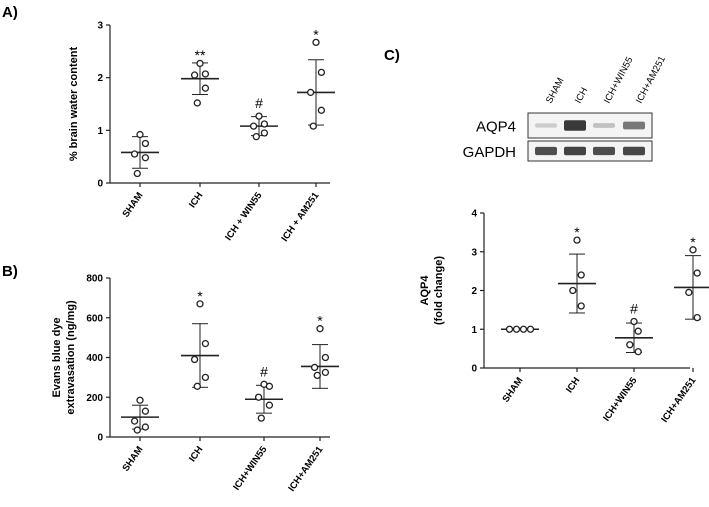 The height and width of the screenshot is (507, 709). I want to click on y-axis-label: (fold change), so click(439, 290).